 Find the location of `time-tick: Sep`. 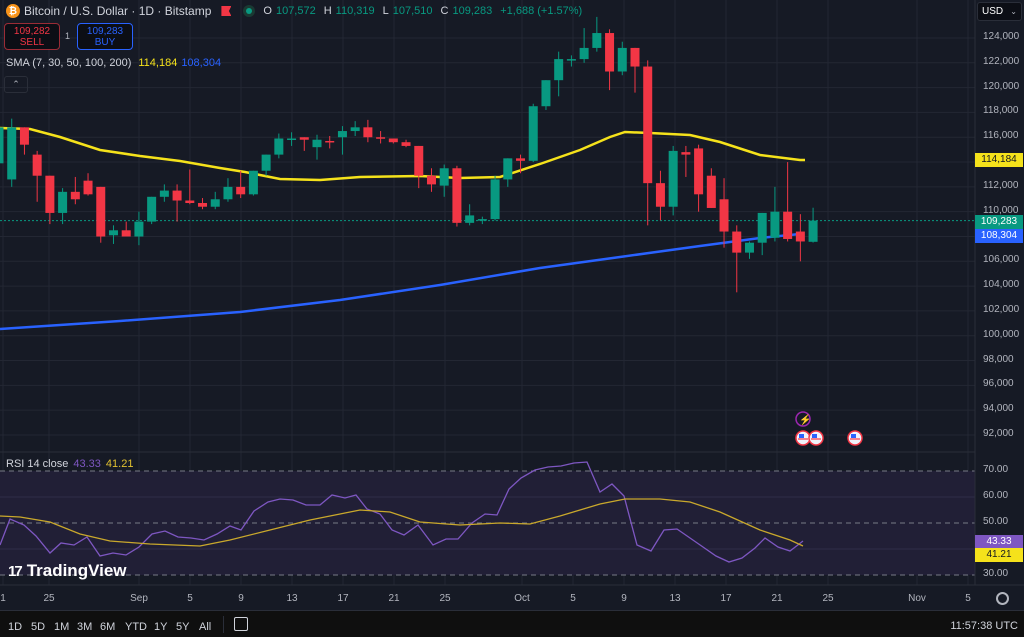

time-tick: Sep is located at coordinates (139, 598).